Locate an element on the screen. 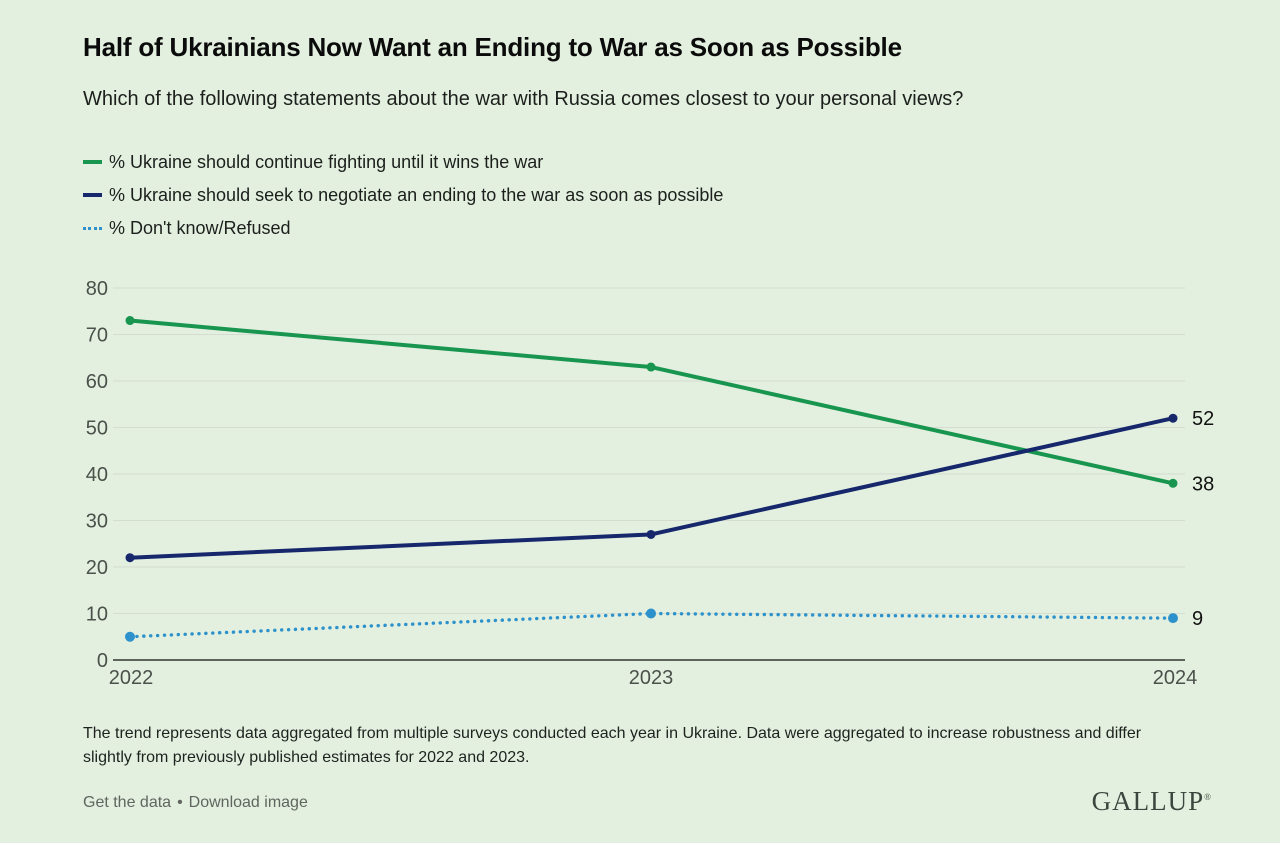 The image size is (1280, 843). legend-item-label: % Don't know/Refused is located at coordinates (200, 227).